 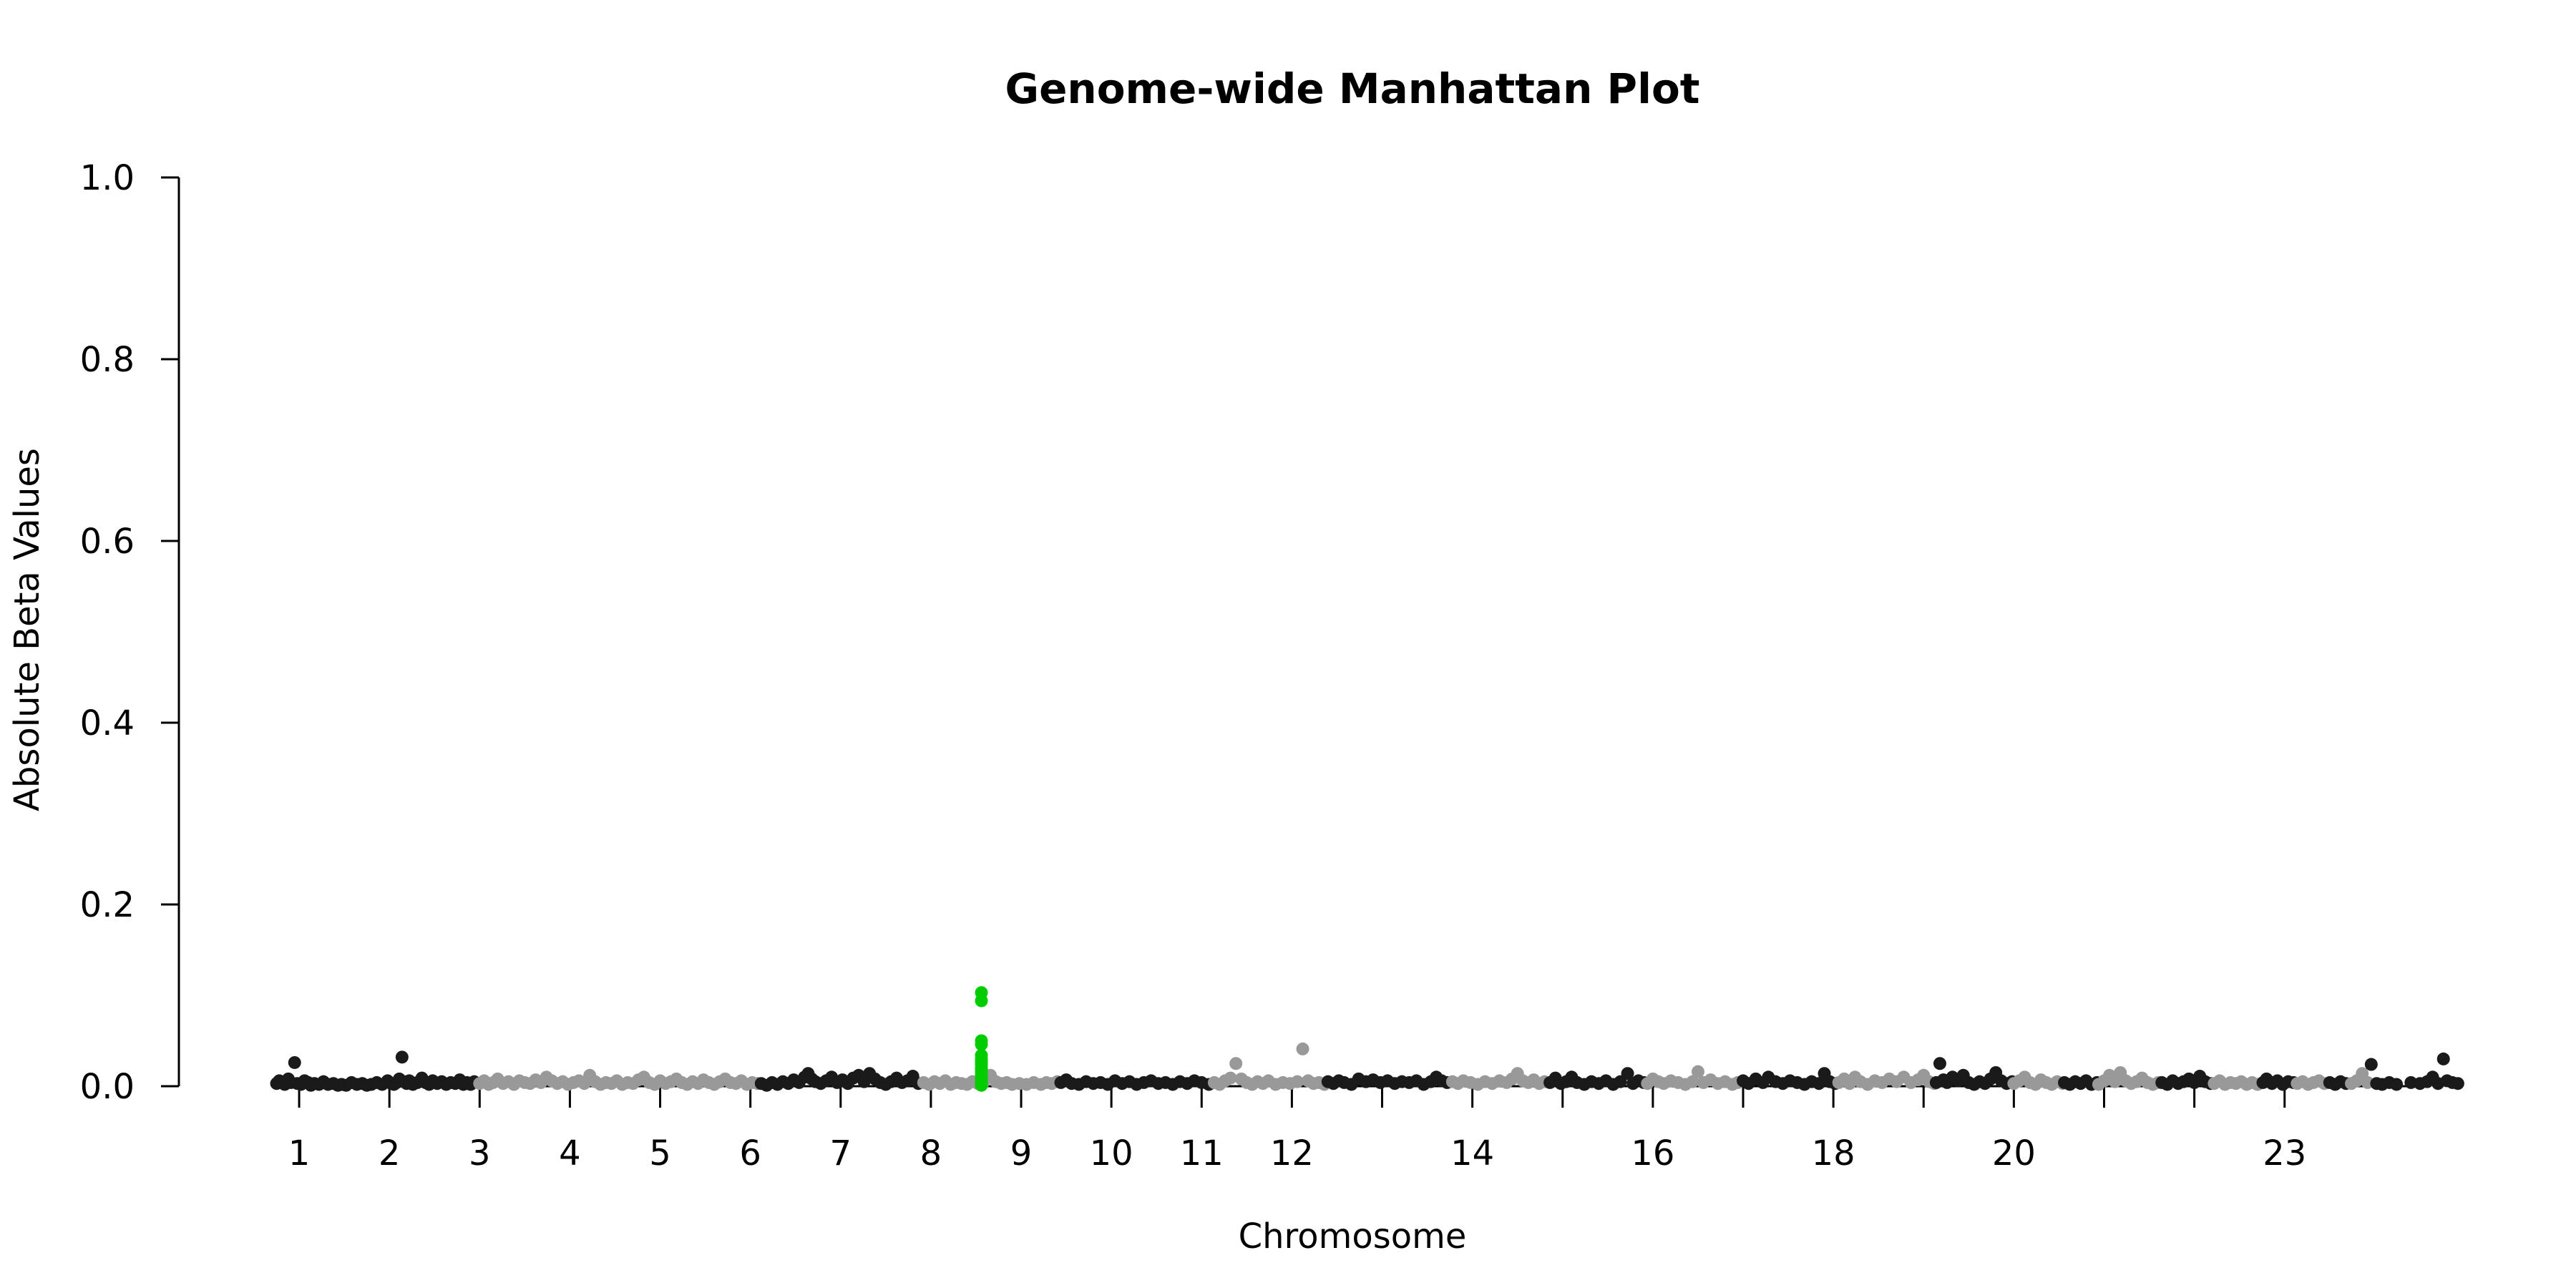 I want to click on x-tick-label: 14, so click(x=1472, y=1153).